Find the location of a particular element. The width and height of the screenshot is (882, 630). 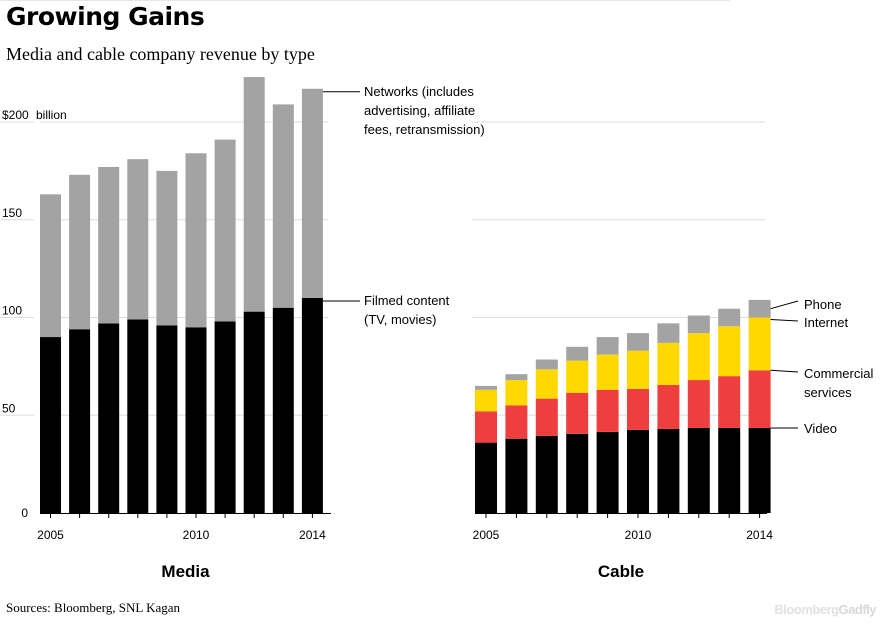

media-bar-filmed-content-tv-movies-2009 is located at coordinates (167, 419).